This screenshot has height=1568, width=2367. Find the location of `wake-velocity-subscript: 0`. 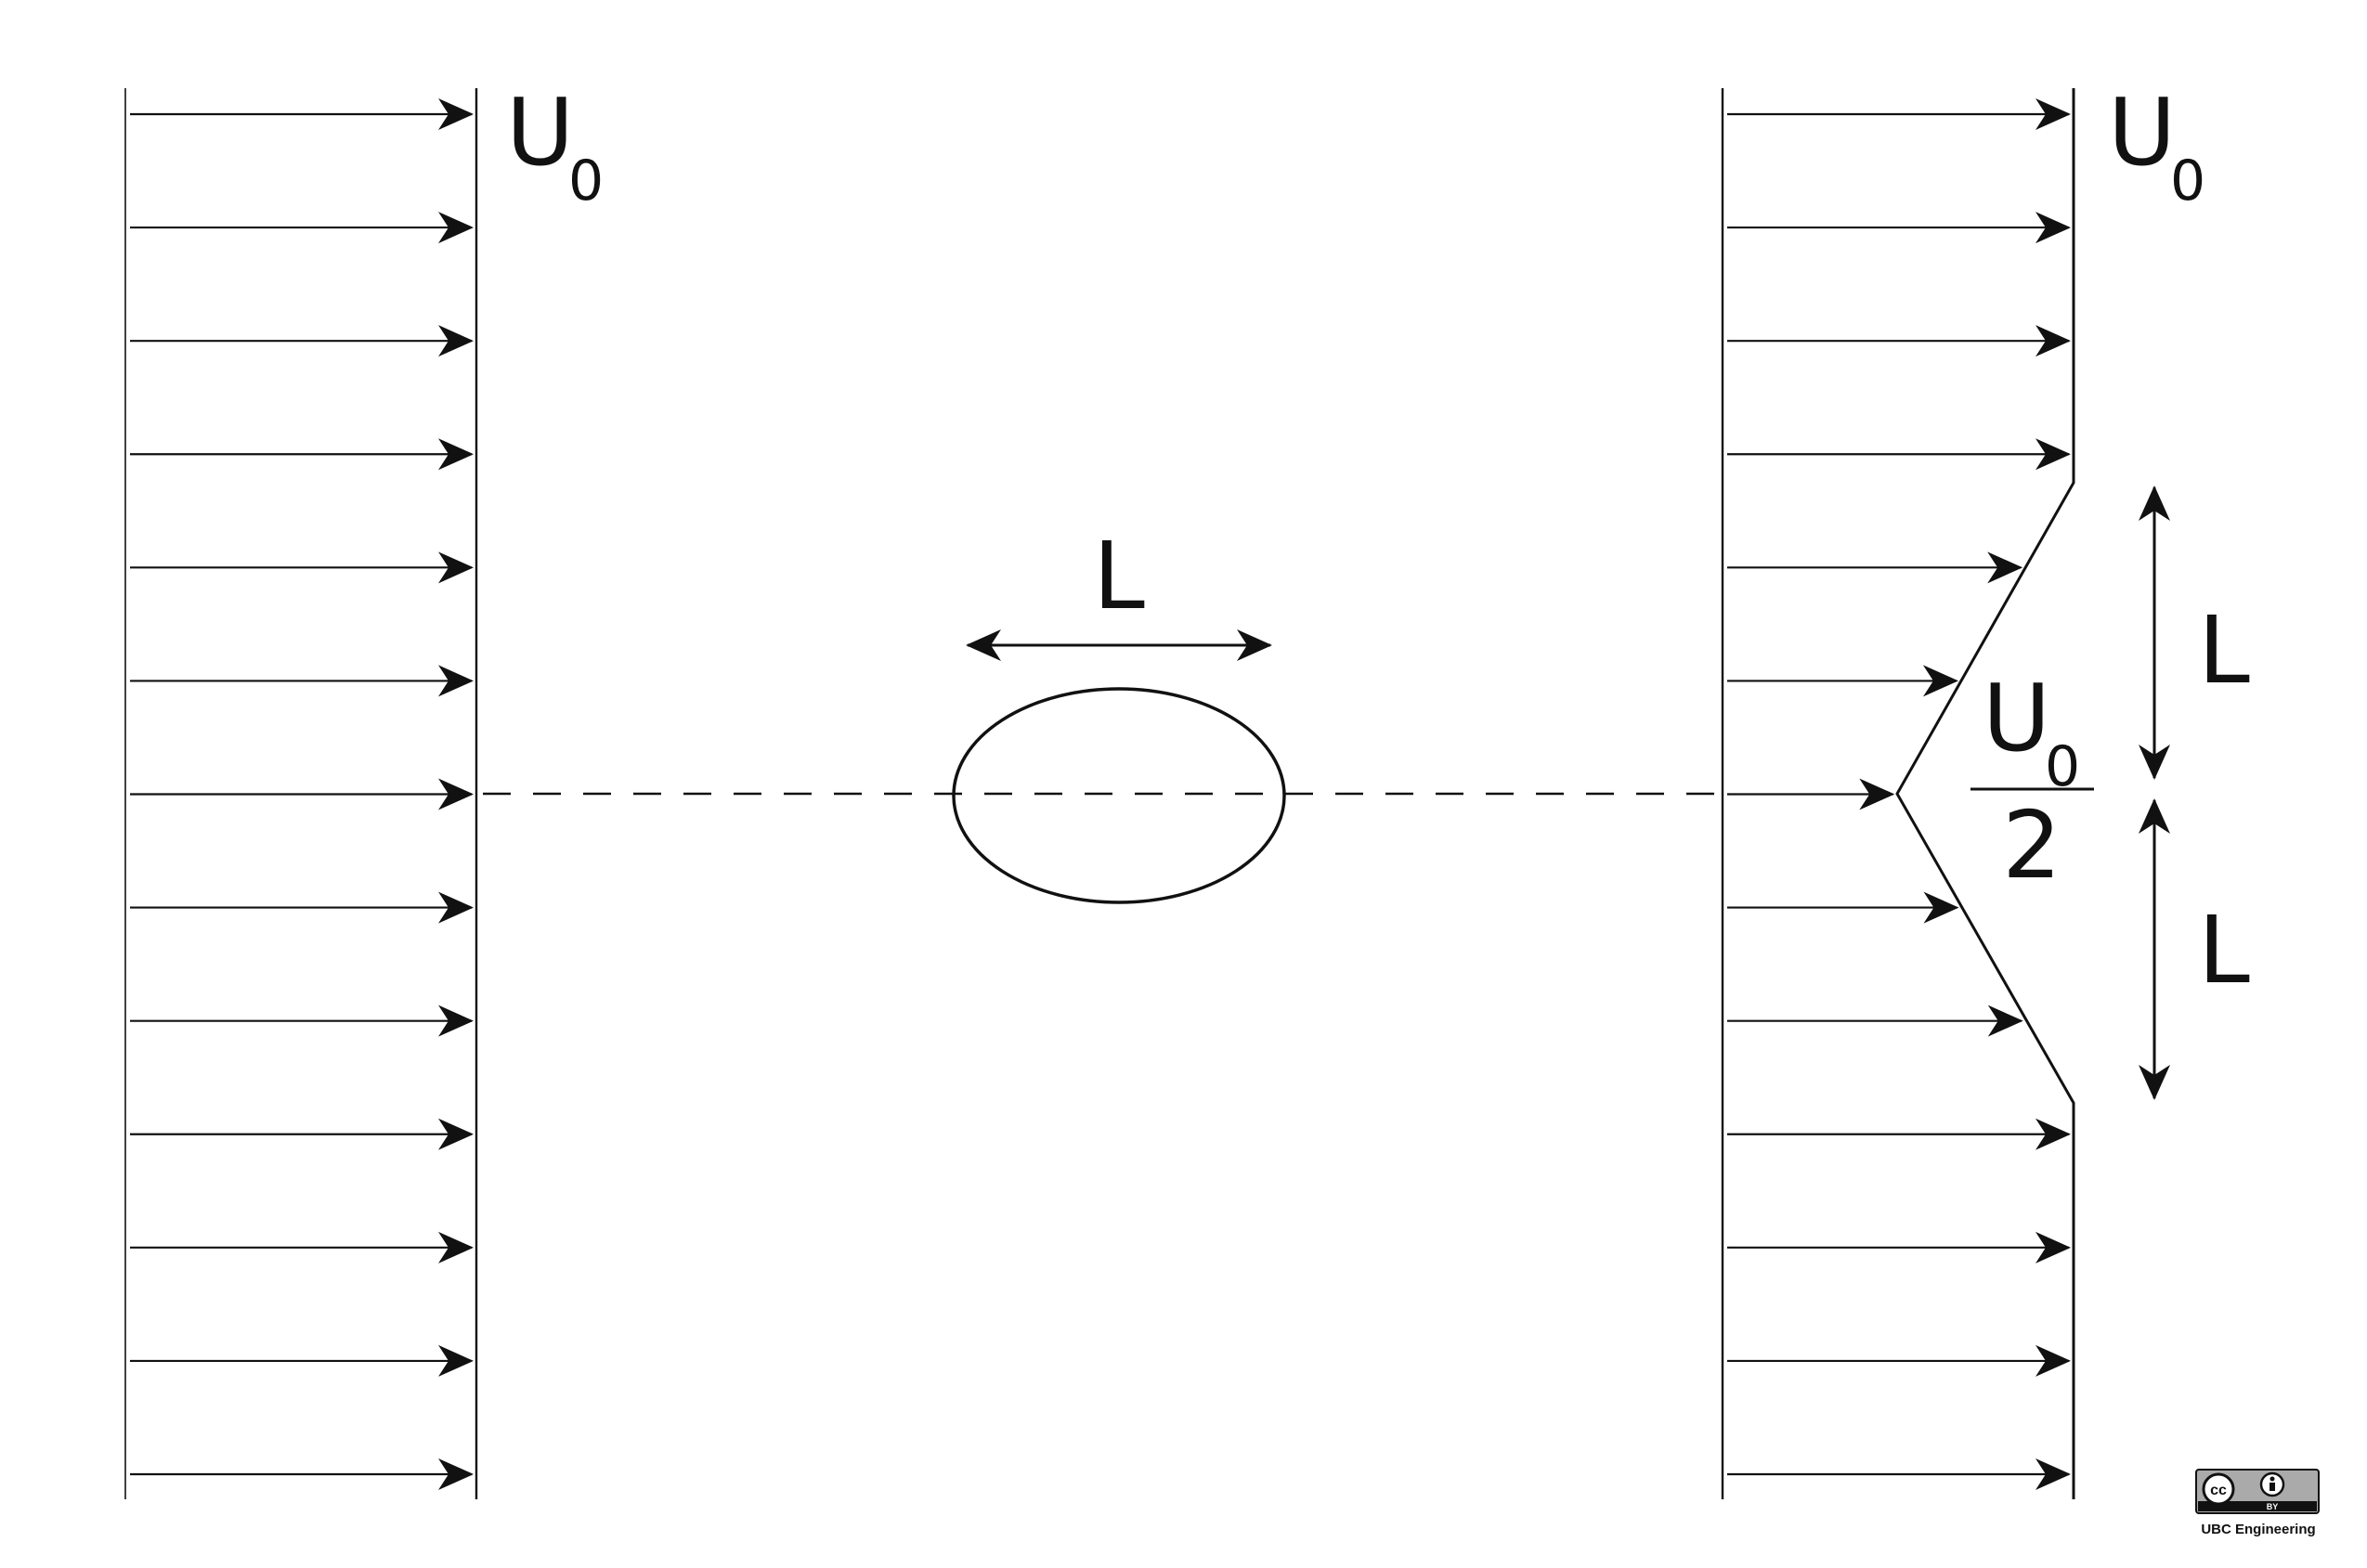

wake-velocity-subscript: 0 is located at coordinates (2187, 181).